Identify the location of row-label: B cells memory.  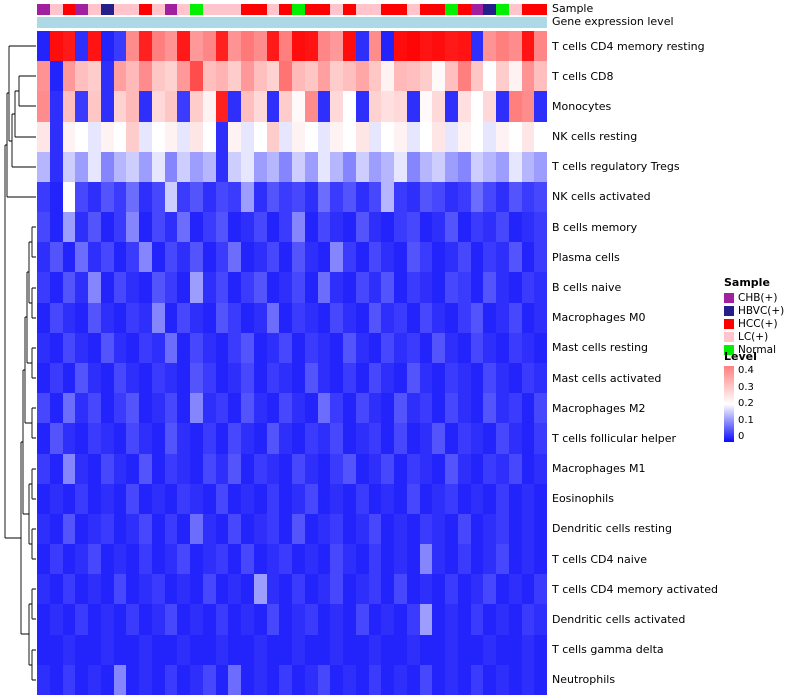
(595, 227).